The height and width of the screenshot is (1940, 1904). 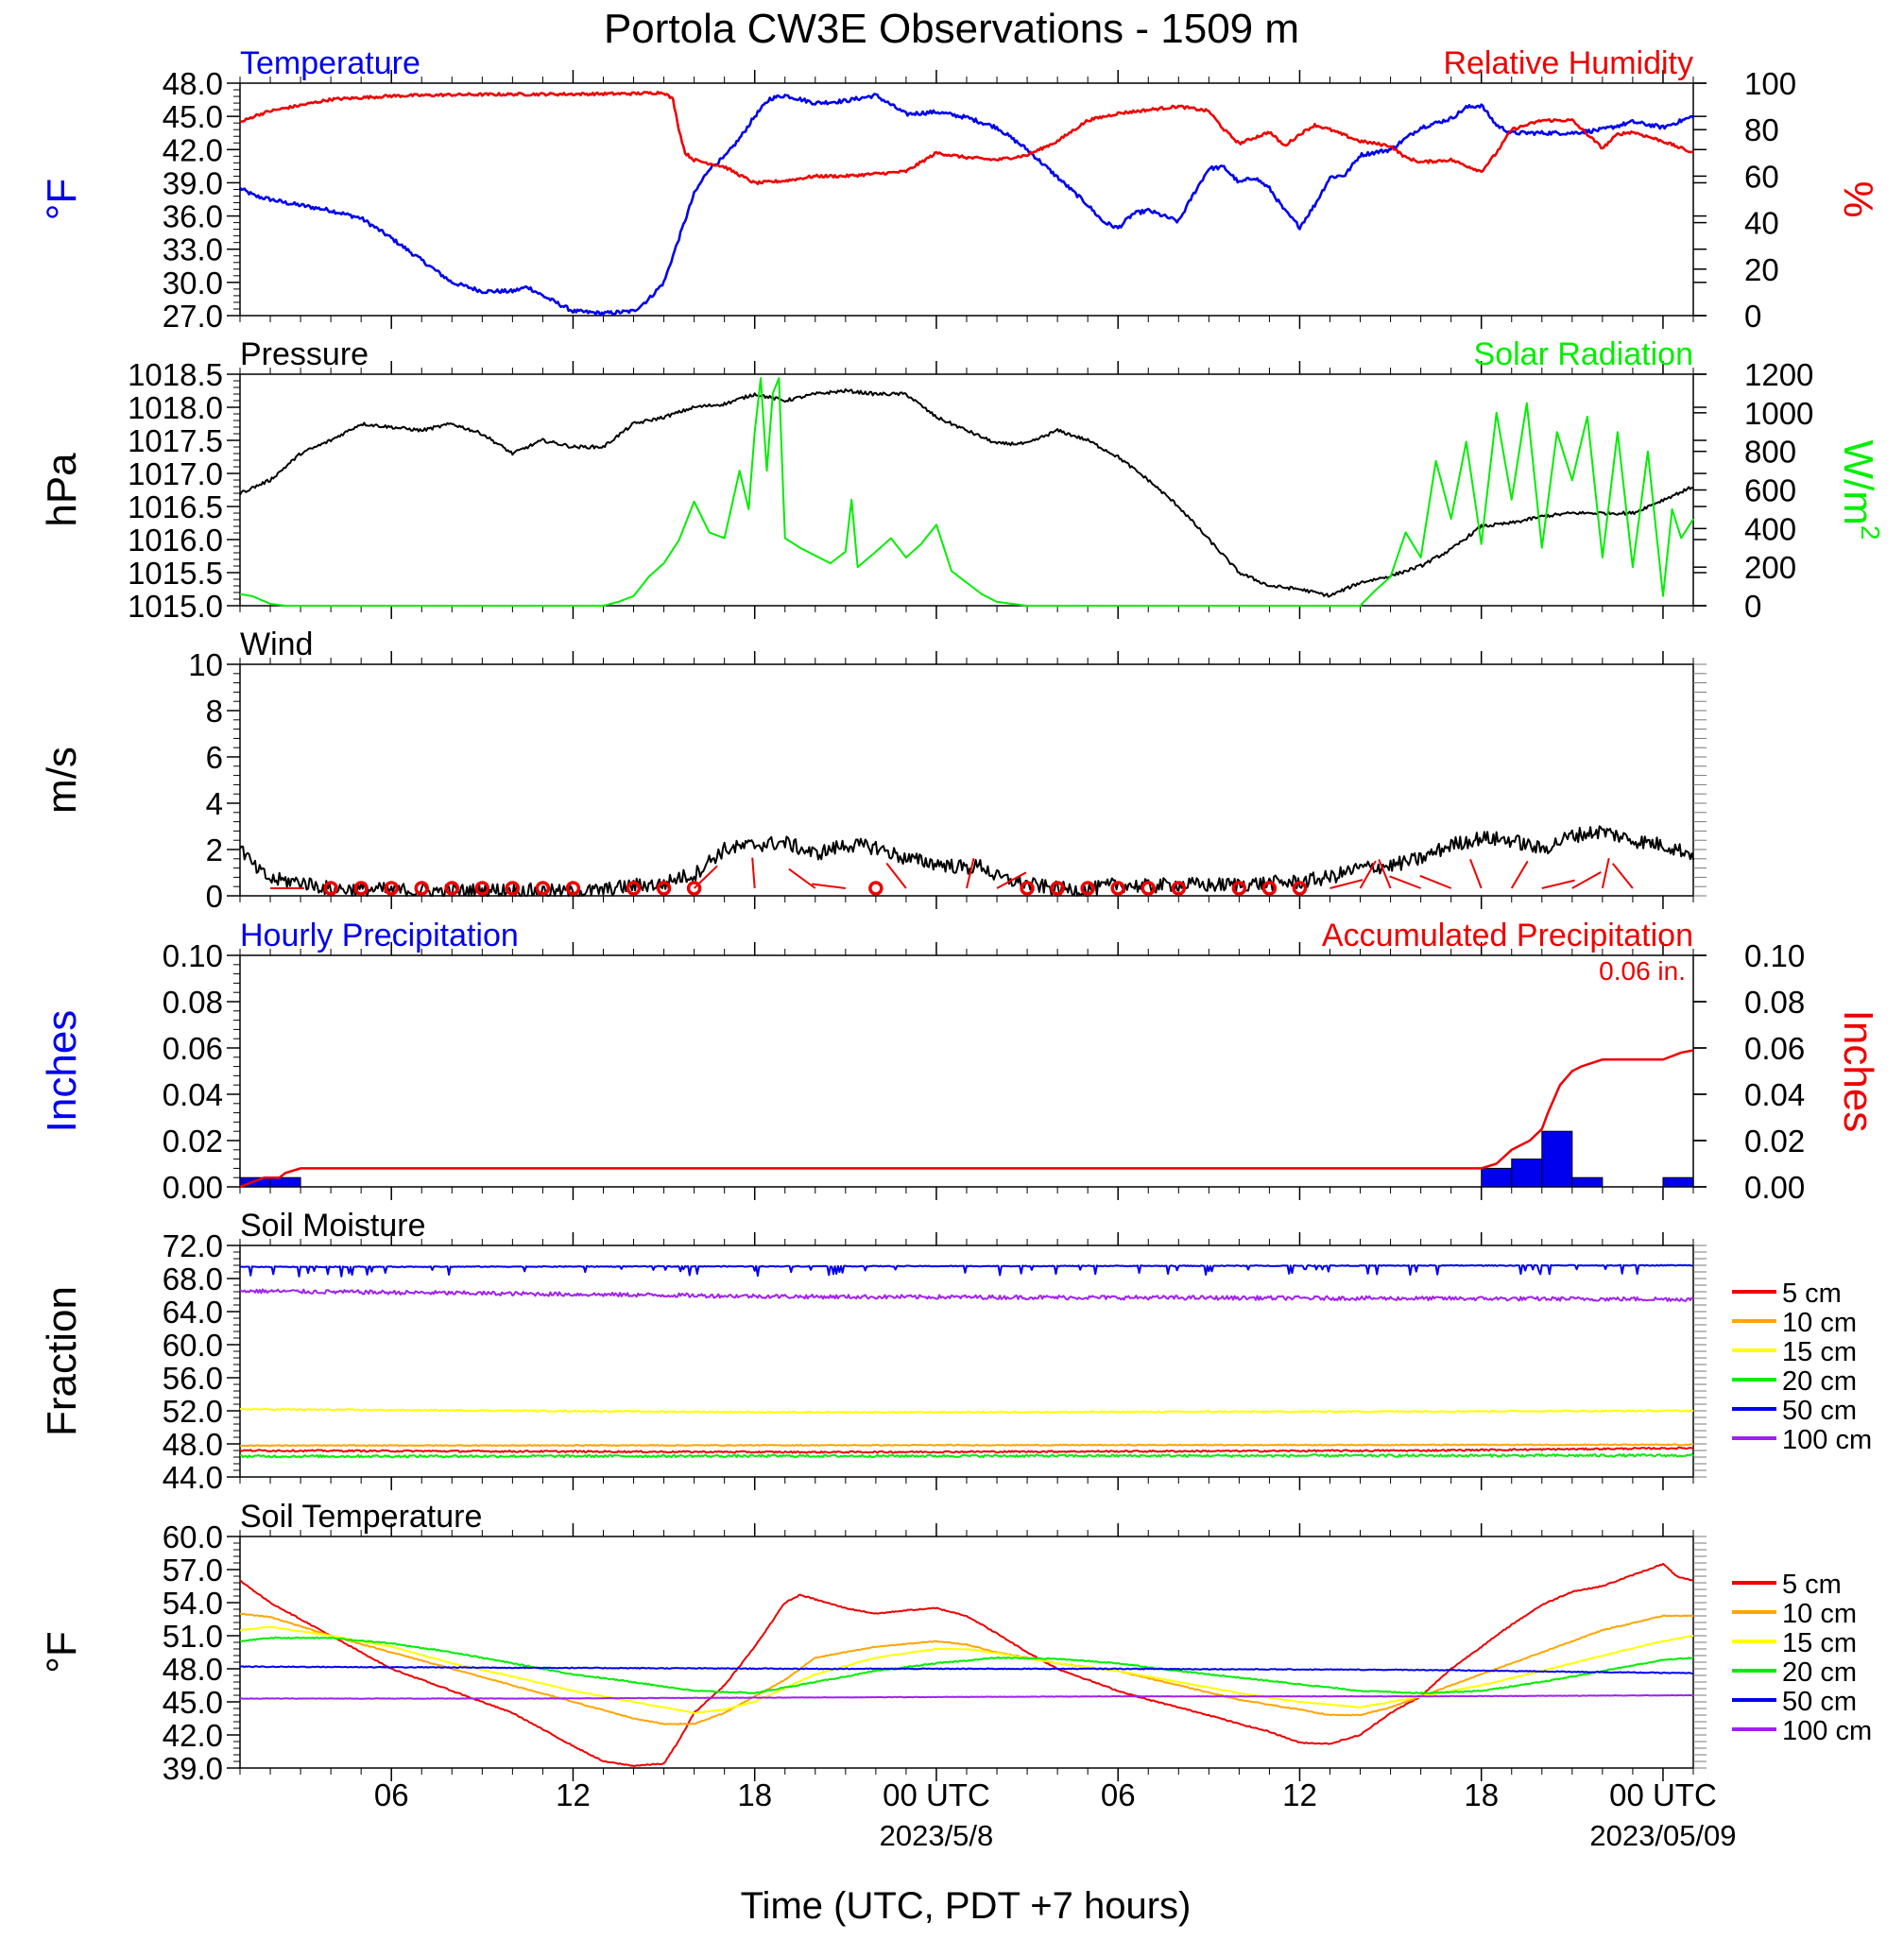 I want to click on y-tick-label: 52.0, so click(x=193, y=1411).